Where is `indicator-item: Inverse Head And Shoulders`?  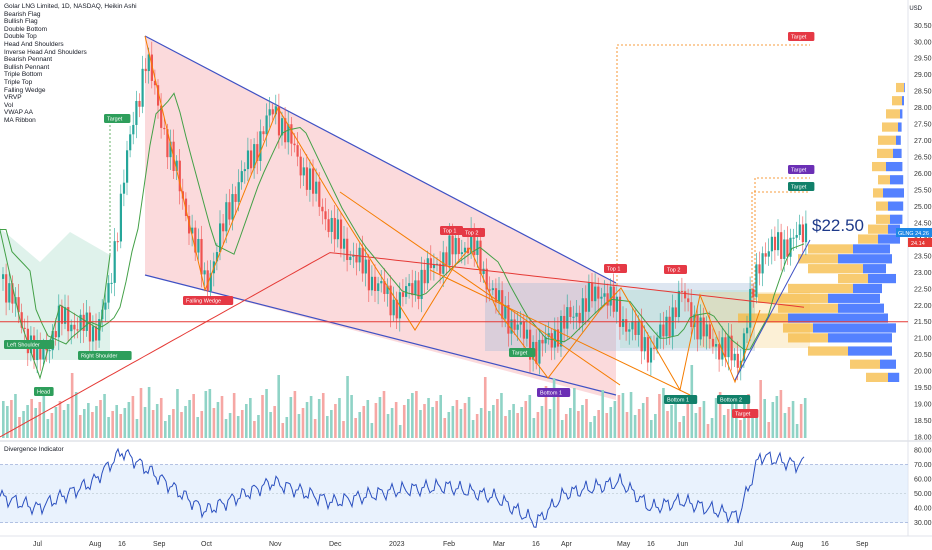
indicator-item: Inverse Head And Shoulders is located at coordinates (45, 52).